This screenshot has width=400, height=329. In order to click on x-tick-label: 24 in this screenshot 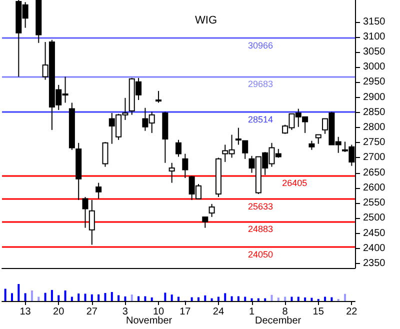, I will do `click(218, 312)`.